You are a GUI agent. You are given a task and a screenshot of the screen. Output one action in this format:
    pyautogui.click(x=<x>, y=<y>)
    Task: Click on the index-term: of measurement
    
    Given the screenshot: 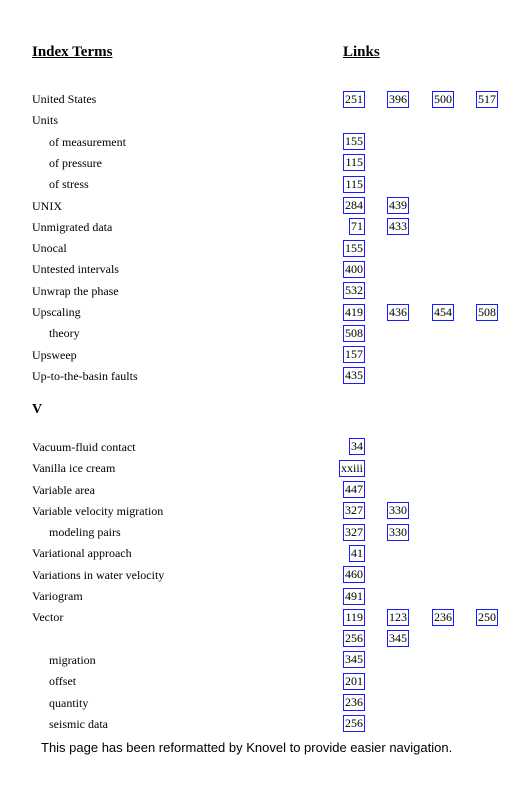 What is the action you would take?
    pyautogui.click(x=87, y=141)
    